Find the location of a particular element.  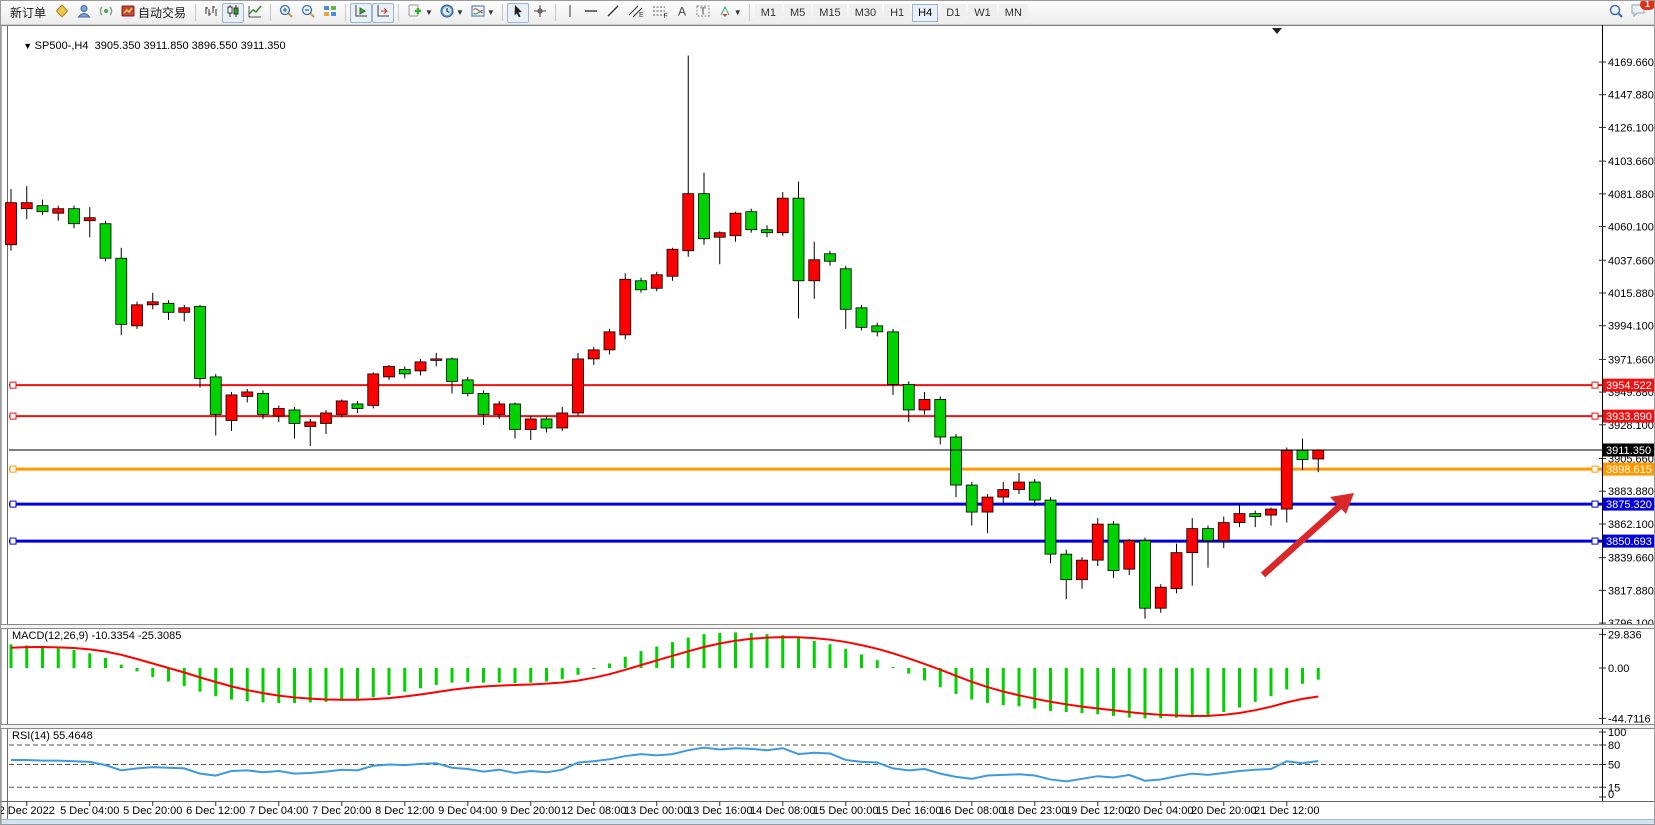

svg-text: A is located at coordinates (682, 12).